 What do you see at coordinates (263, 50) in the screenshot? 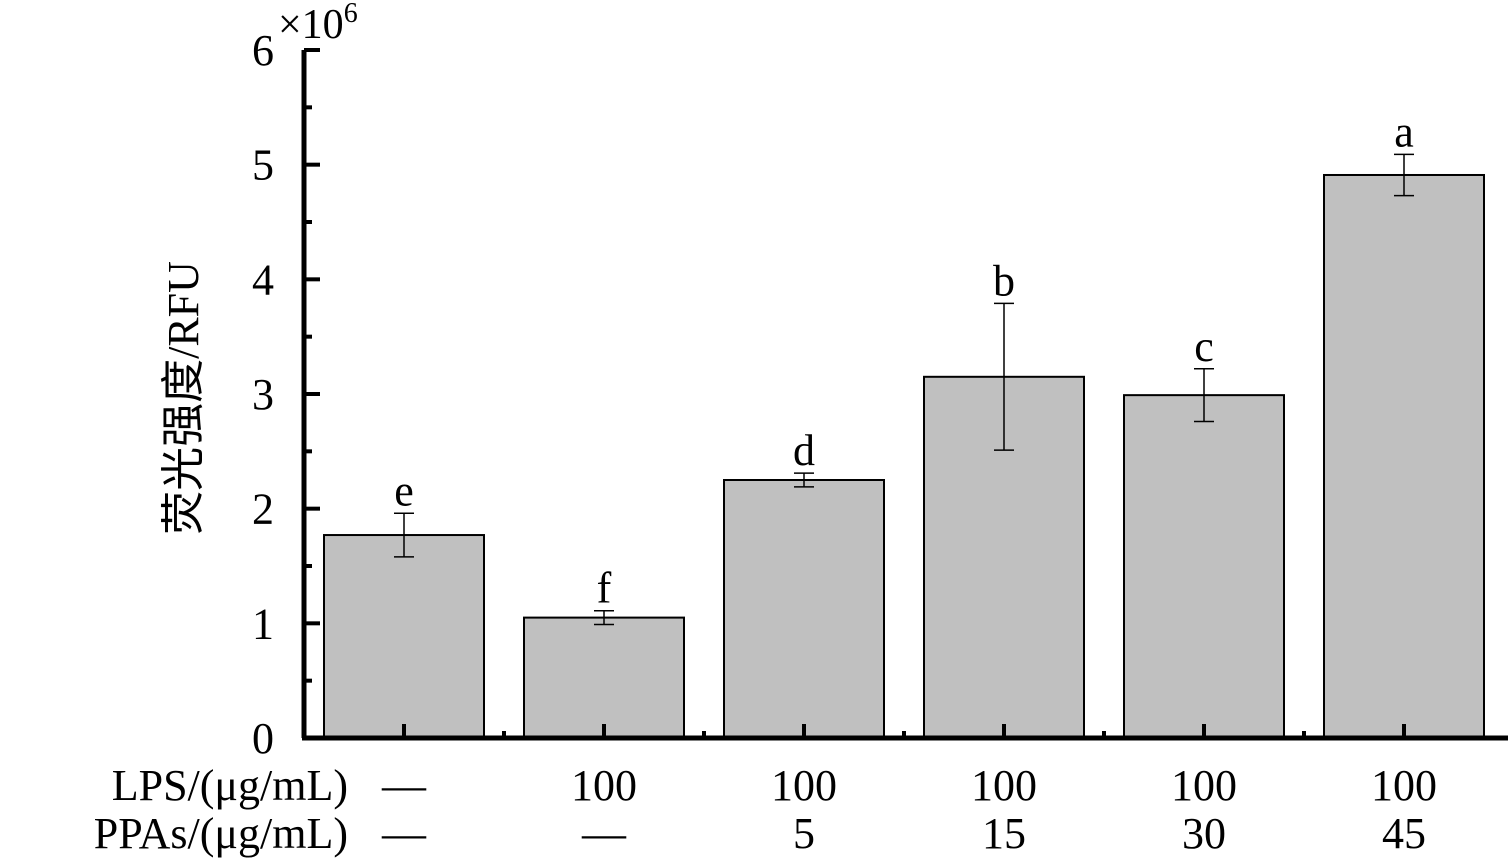
I see `y-tick-label: 6` at bounding box center [263, 50].